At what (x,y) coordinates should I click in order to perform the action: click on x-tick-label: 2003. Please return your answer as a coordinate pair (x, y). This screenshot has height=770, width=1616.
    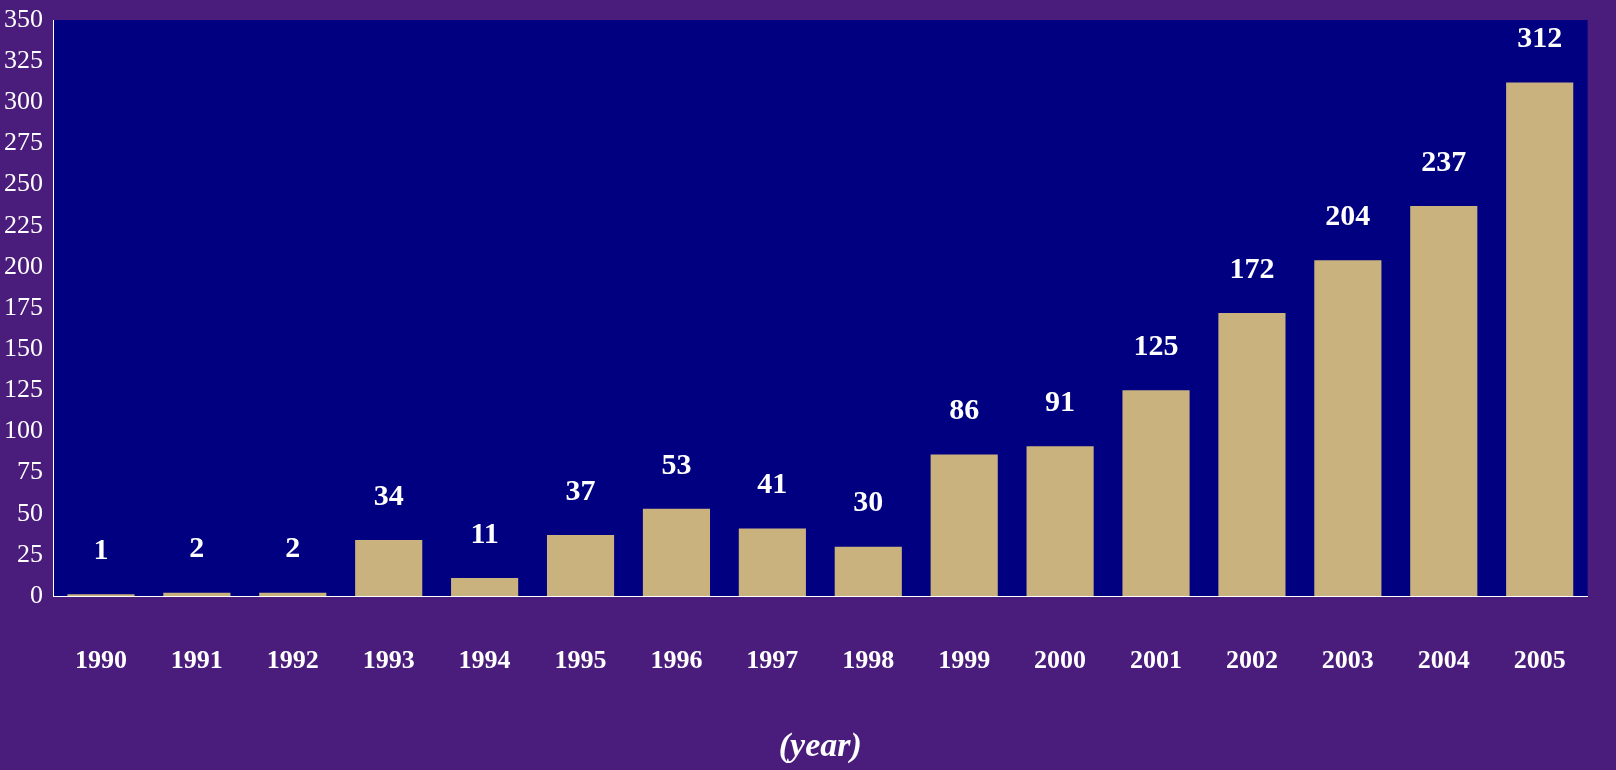
    Looking at the image, I should click on (1347, 660).